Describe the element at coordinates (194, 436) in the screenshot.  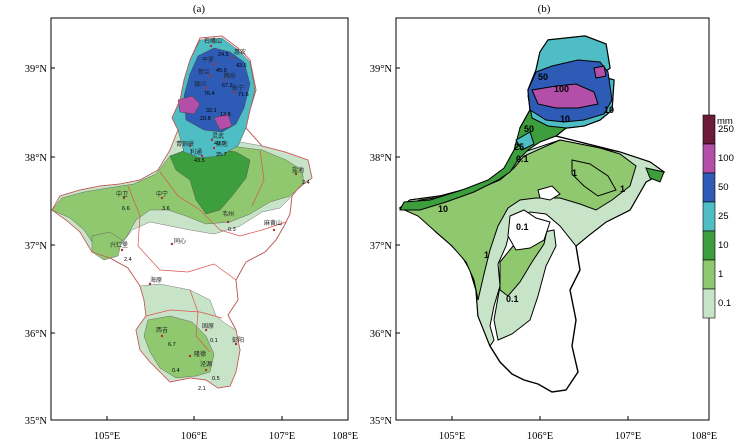
I see `panel-a-lon-tick: 106°E` at that location.